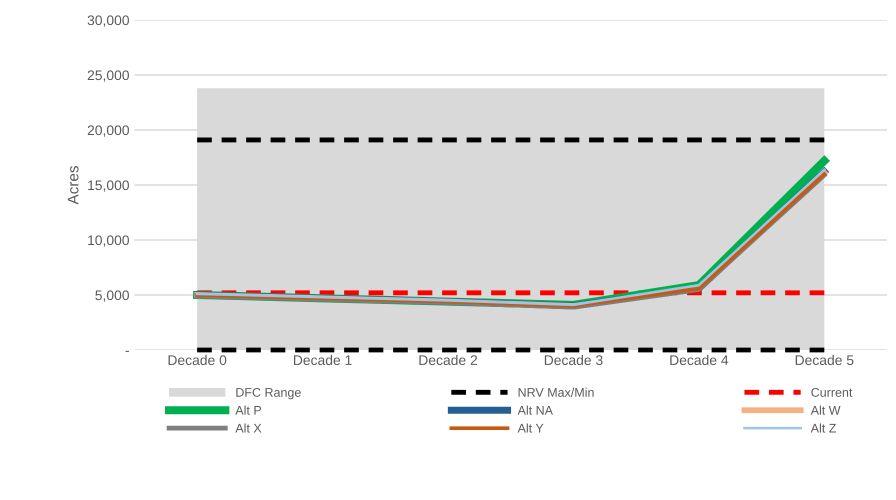 Image resolution: width=896 pixels, height=500 pixels. Describe the element at coordinates (448, 360) in the screenshot. I see `x-tick-label: Decade 2` at that location.